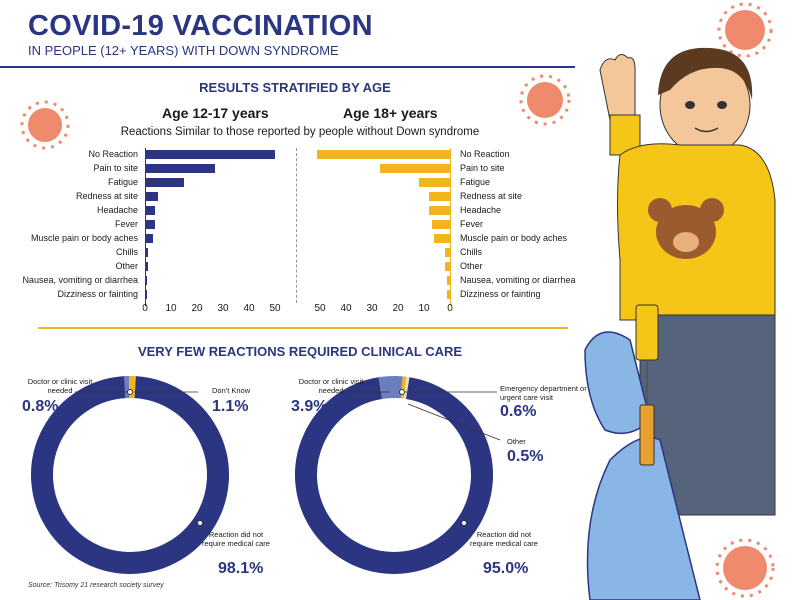 Image resolution: width=800 pixels, height=600 pixels. I want to click on donut2-value-doctor: 3.9%, so click(309, 406).